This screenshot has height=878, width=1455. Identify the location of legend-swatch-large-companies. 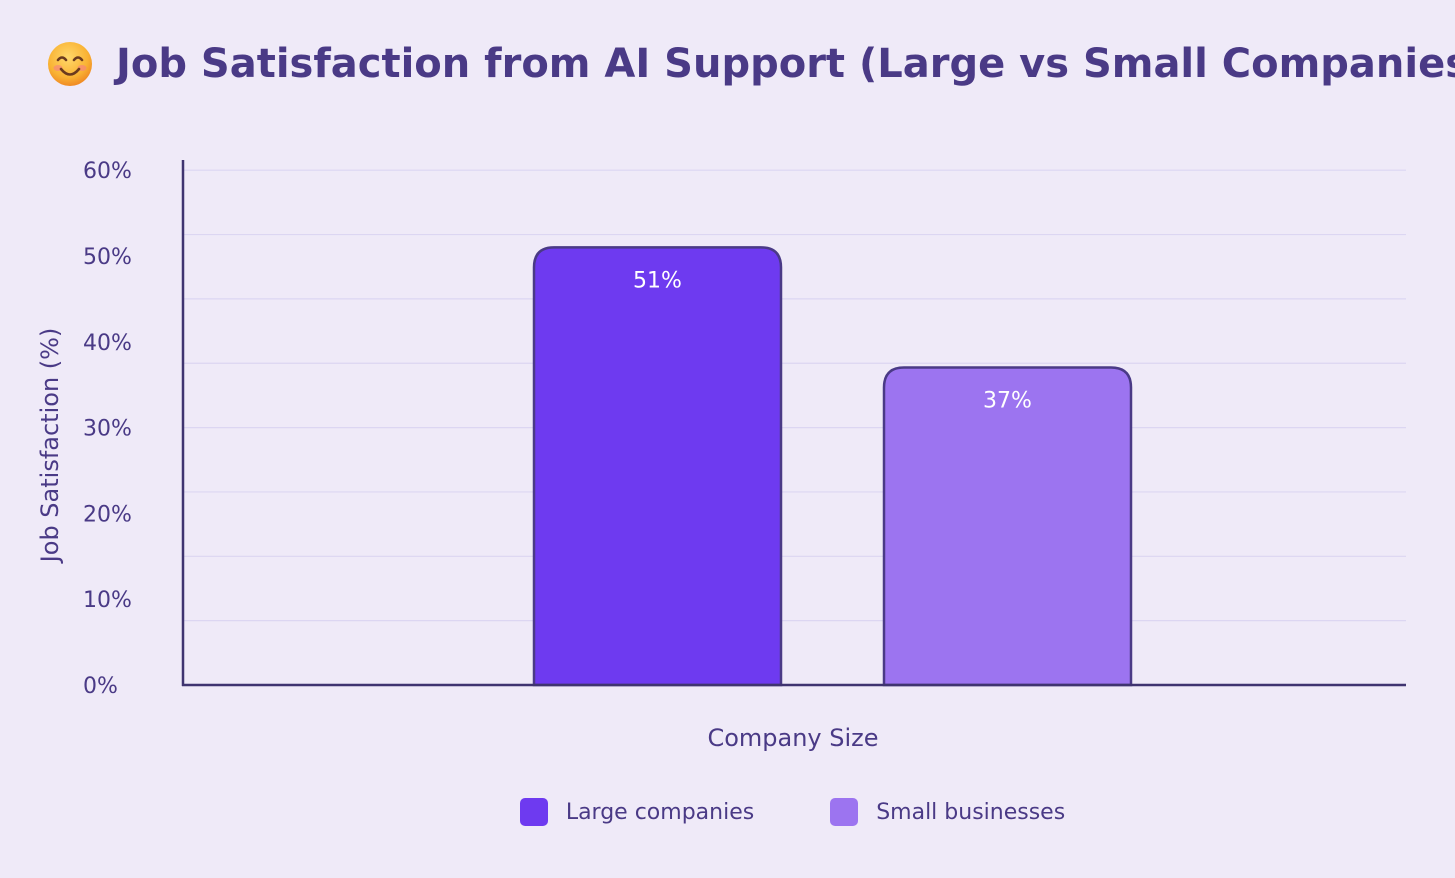
(533, 812).